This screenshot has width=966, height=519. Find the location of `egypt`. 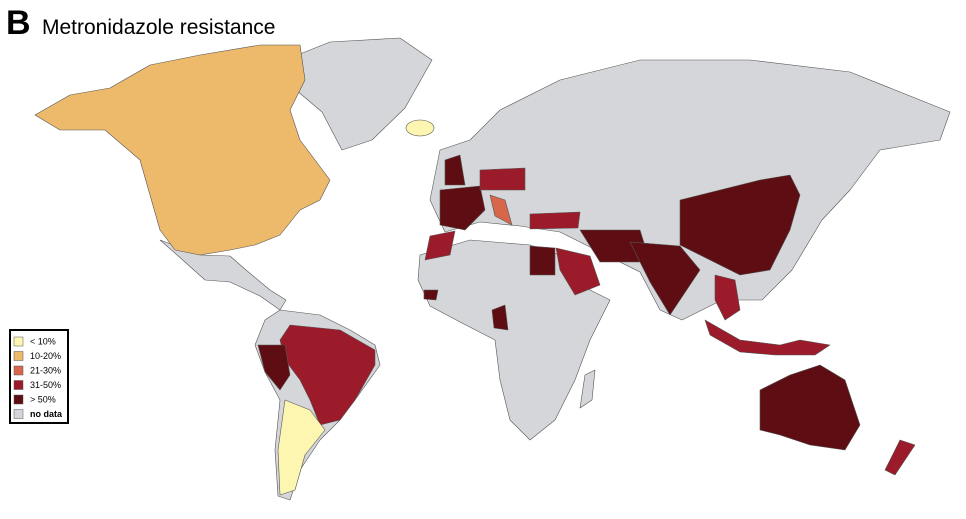

egypt is located at coordinates (542, 260).